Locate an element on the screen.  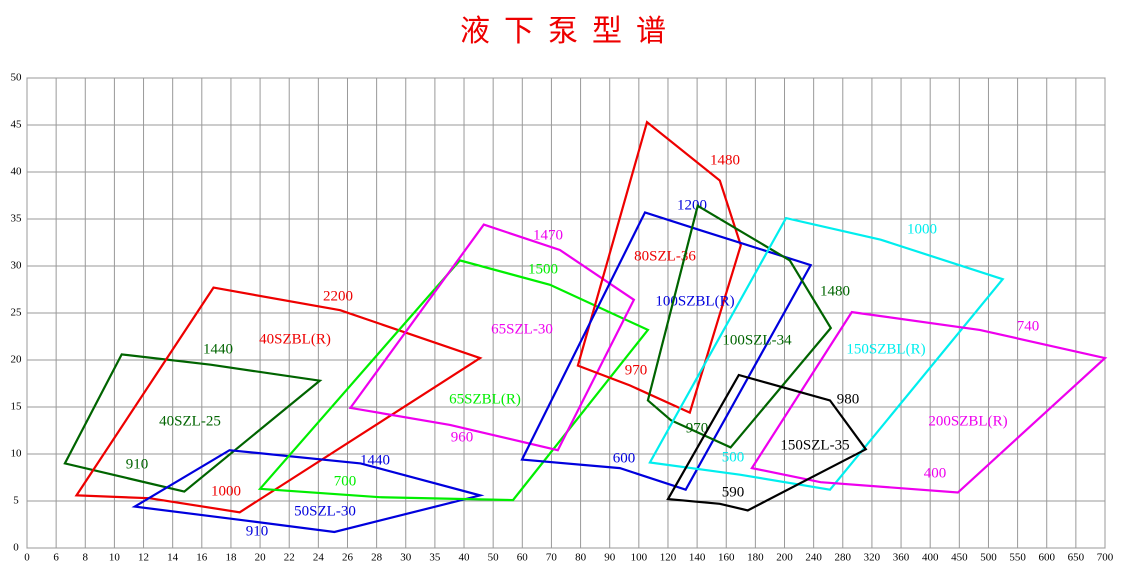
x-tick-label: 240 is located at coordinates (813, 558).